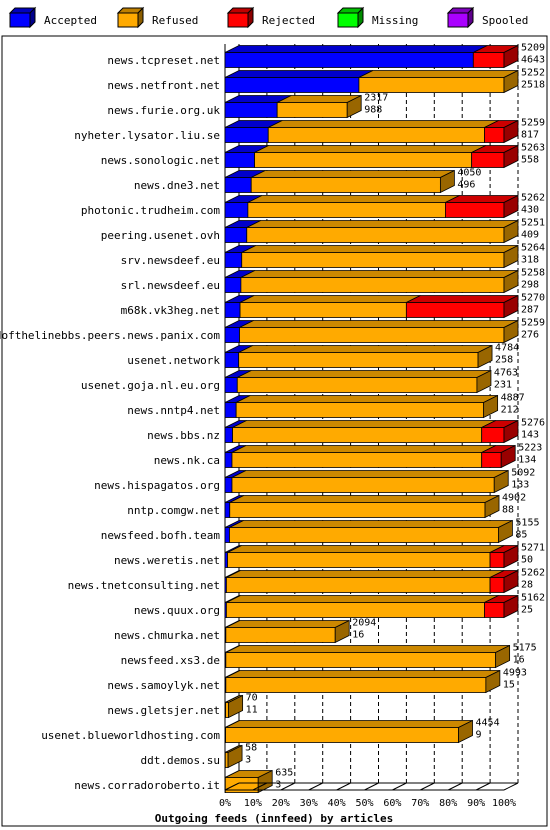 The image size is (550, 830). Describe the element at coordinates (527, 560) in the screenshot. I see `accepted-value: 50` at that location.